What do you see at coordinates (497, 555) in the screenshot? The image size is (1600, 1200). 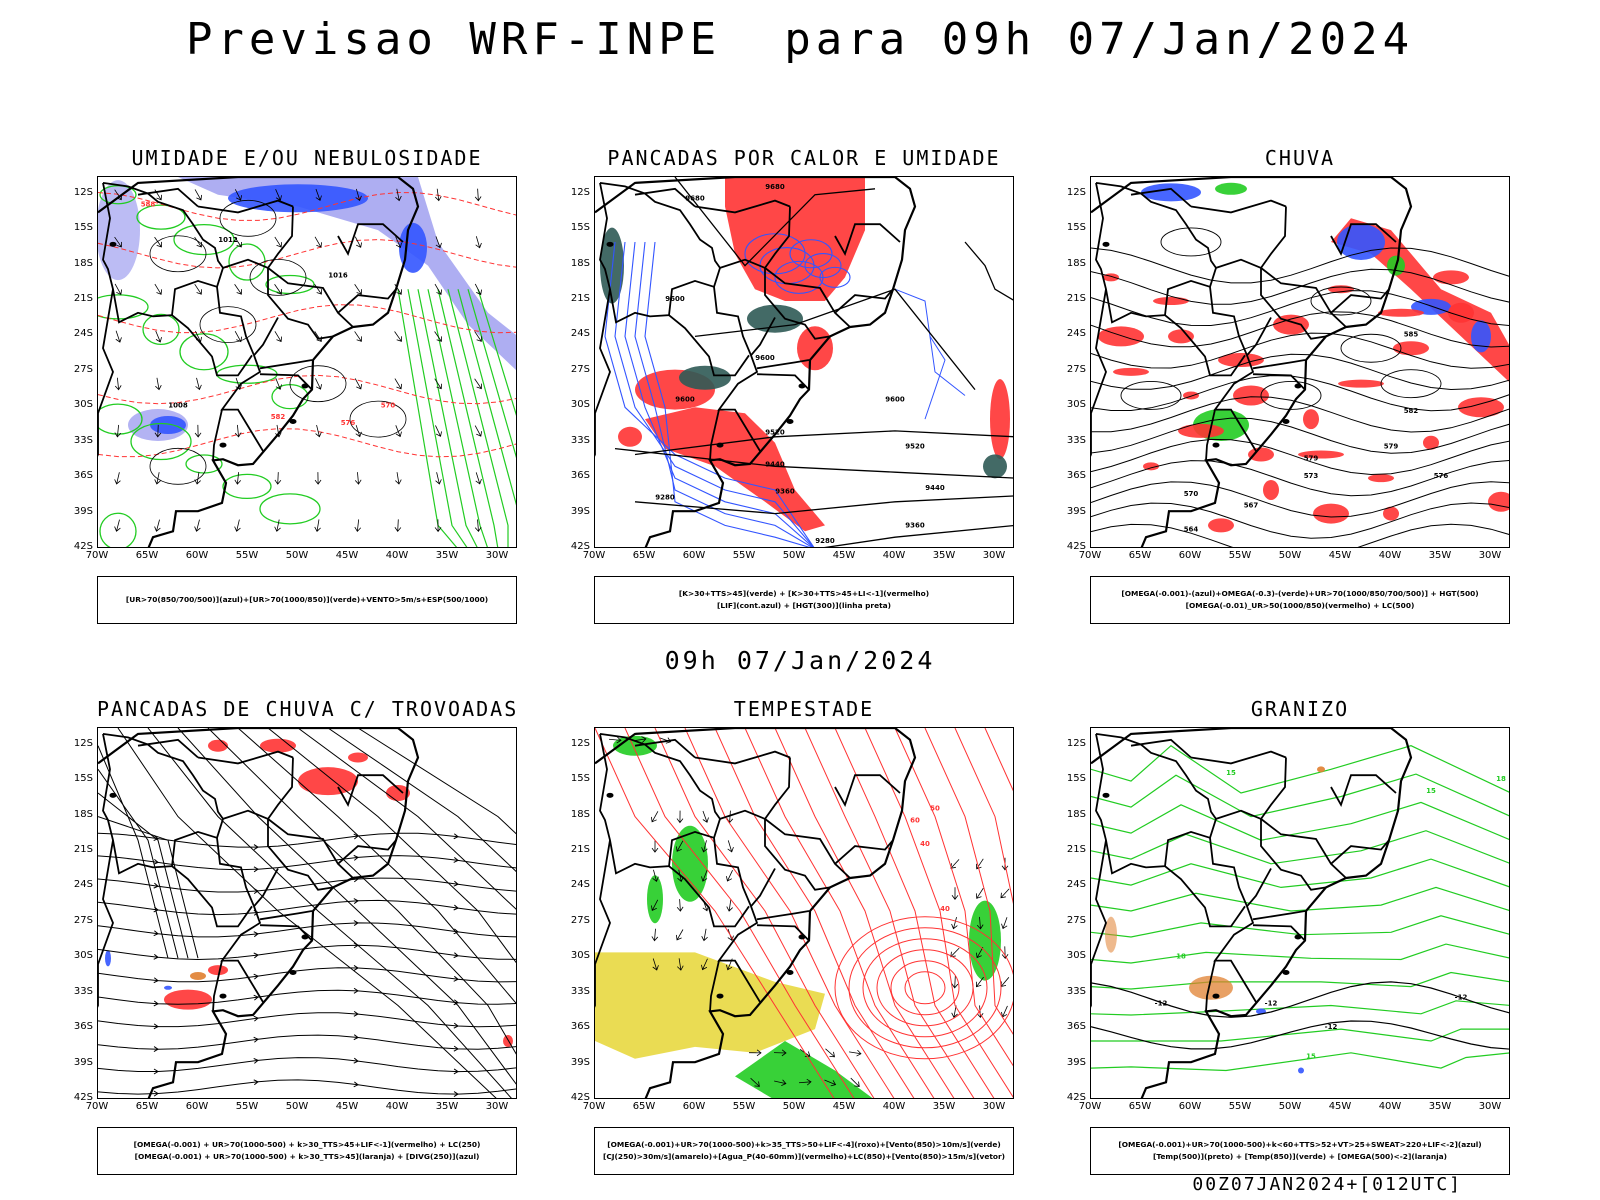 I see `longitude-tick-label: 30W` at bounding box center [497, 555].